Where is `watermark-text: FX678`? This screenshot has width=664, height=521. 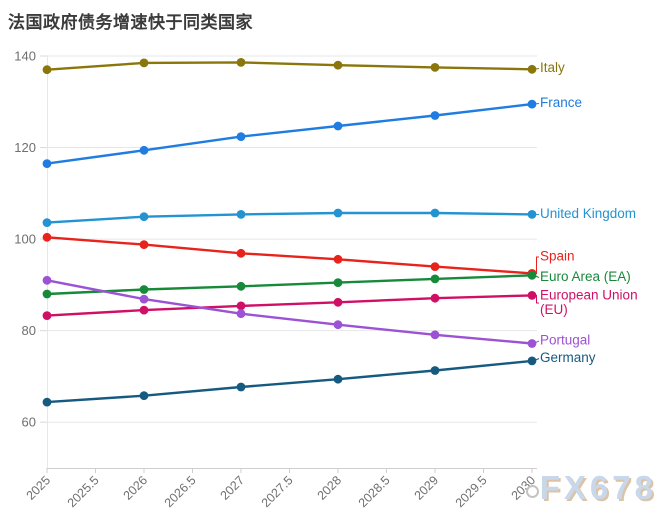 watermark-text: FX678 is located at coordinates (598, 487).